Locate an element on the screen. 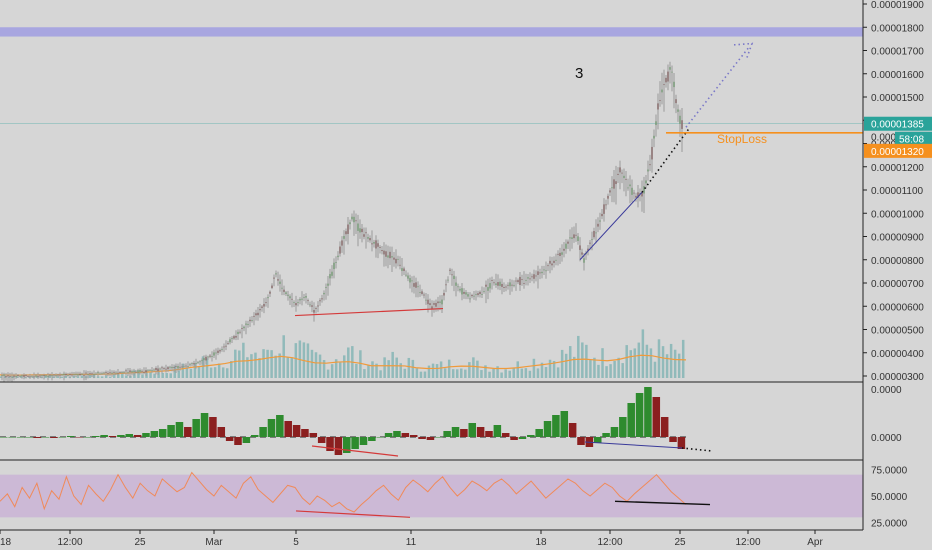 Image resolution: width=932 pixels, height=550 pixels. rsi-support-line is located at coordinates (662, 503).